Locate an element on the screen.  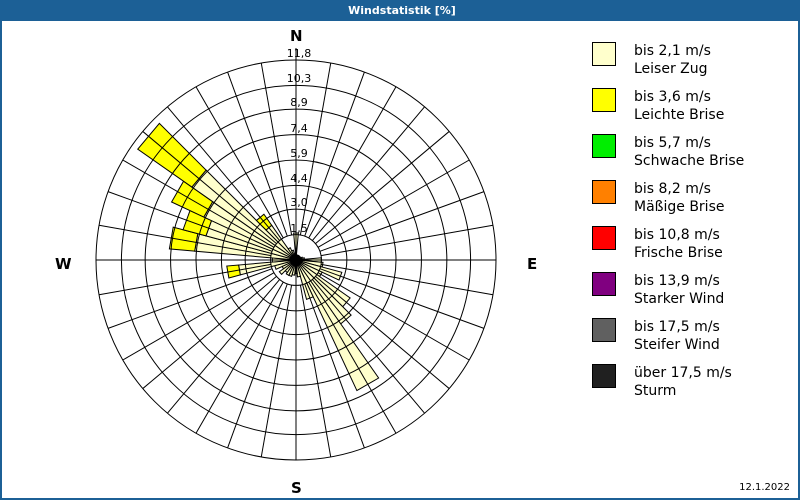
legend-range: bis 17,5 m/s is located at coordinates (677, 327).